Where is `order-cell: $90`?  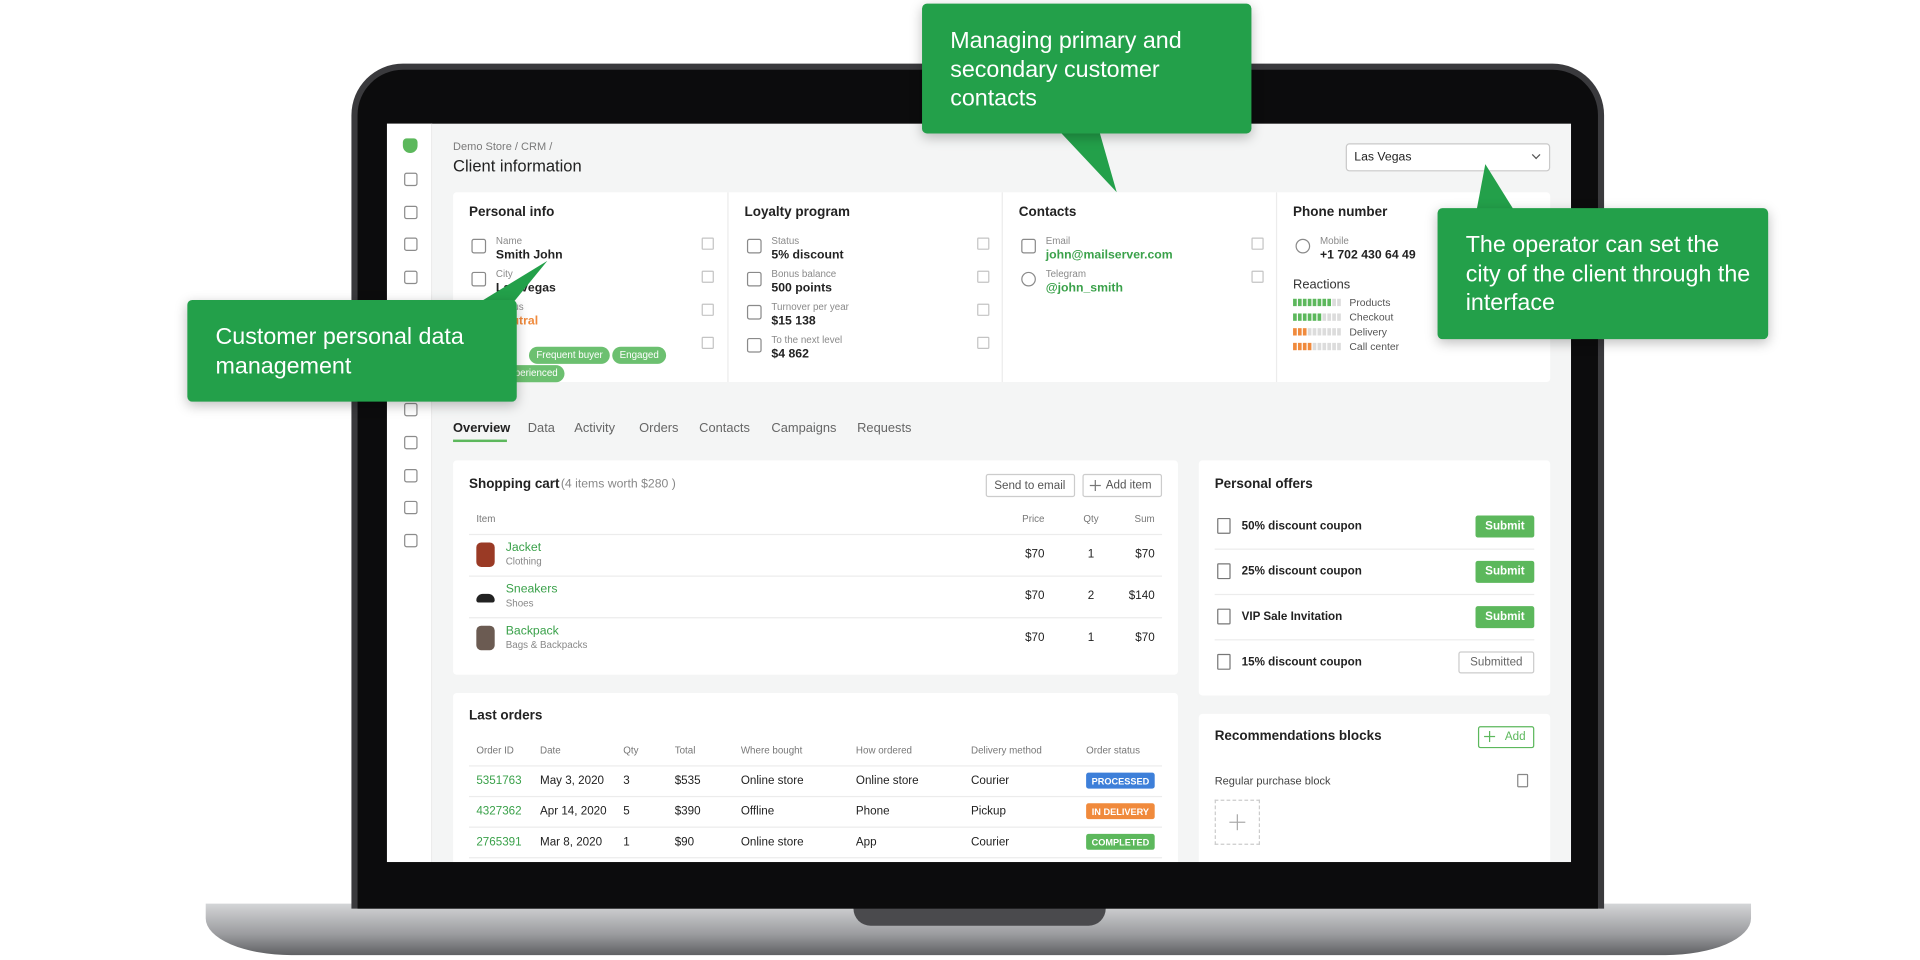 order-cell: $90 is located at coordinates (684, 842).